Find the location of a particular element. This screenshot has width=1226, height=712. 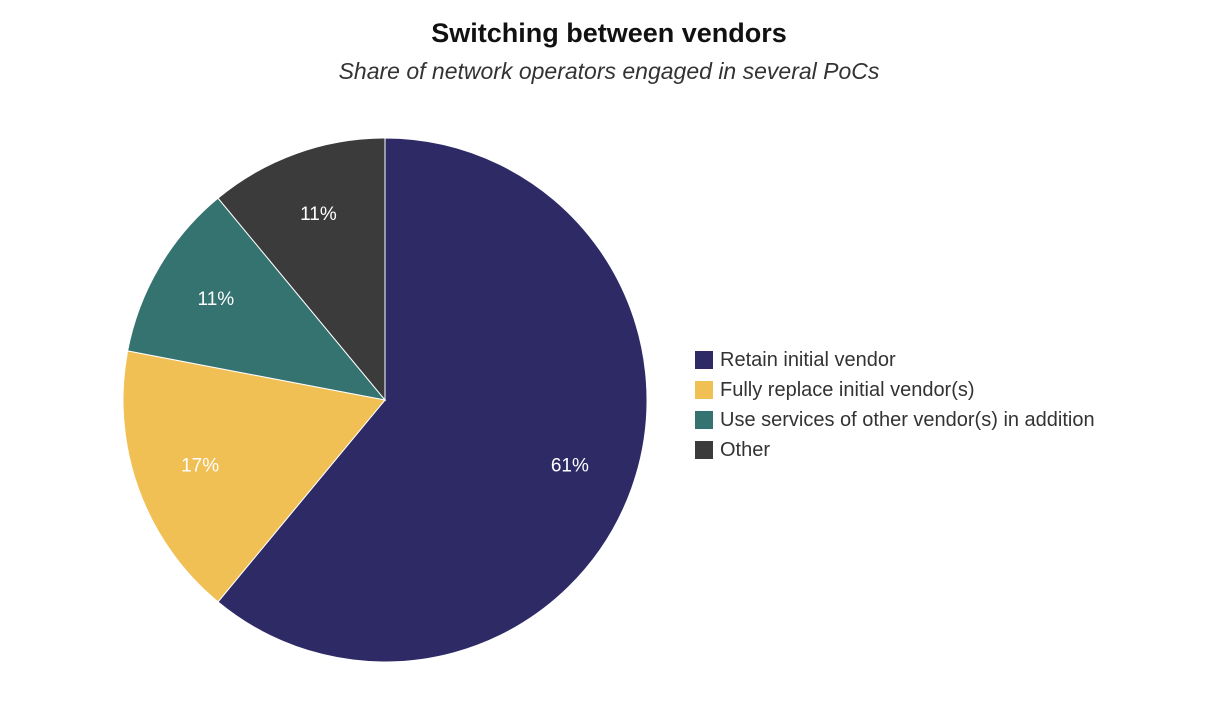

data-label: 17% is located at coordinates (200, 466).